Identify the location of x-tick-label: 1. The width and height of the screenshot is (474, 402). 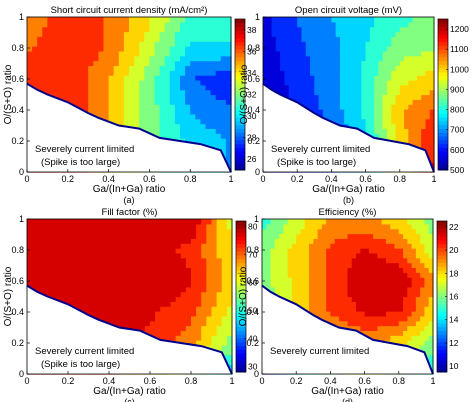
(433, 179).